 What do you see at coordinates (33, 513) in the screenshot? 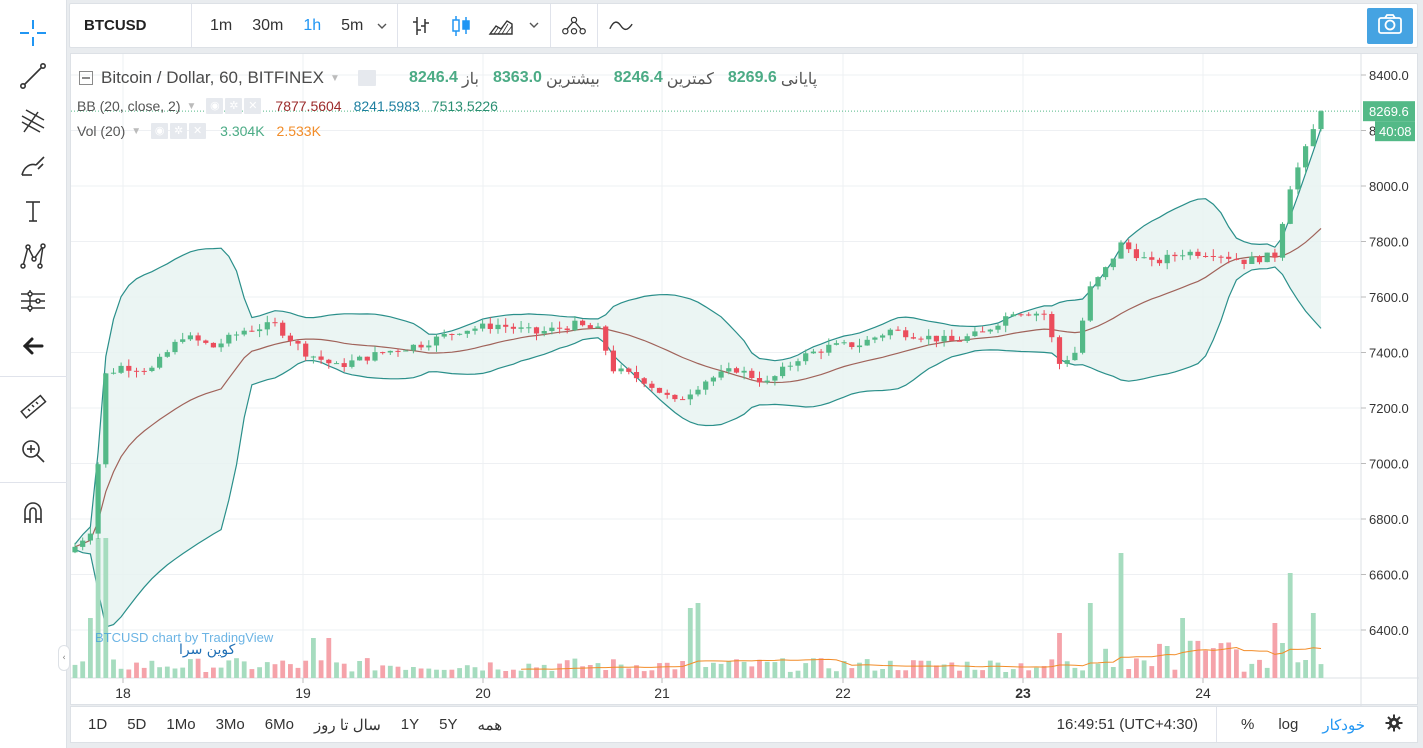
I see `magnet-icon` at bounding box center [33, 513].